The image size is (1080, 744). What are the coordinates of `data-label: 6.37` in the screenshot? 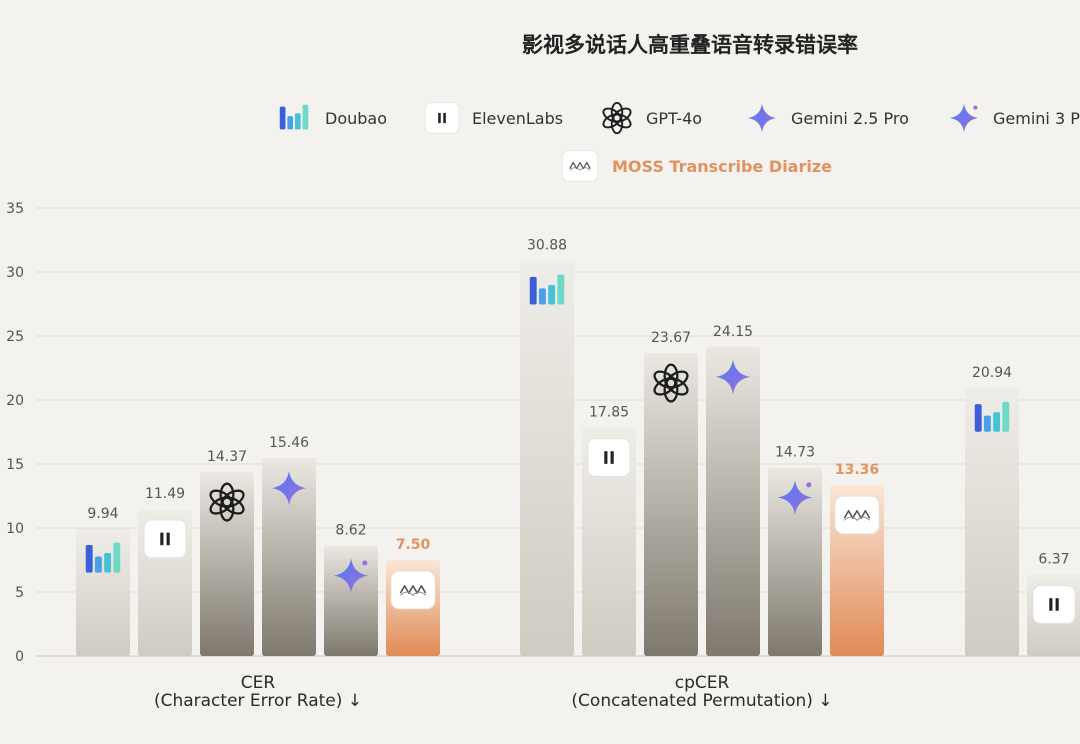 It's located at (1053, 559).